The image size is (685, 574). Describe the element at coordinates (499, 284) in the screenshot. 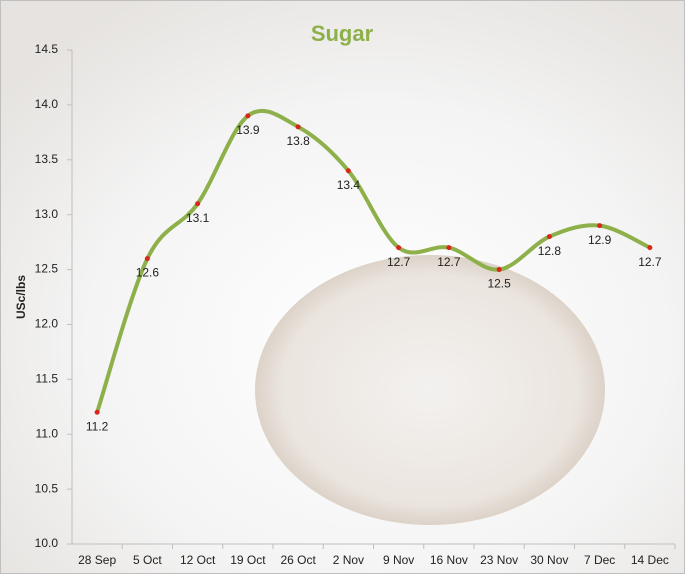

I see `data-label: 12.5` at that location.